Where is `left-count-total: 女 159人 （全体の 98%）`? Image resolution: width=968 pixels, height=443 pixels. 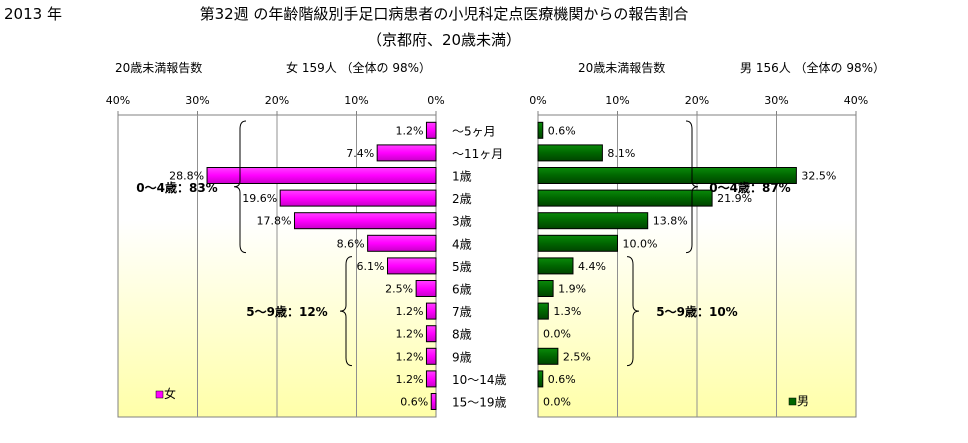
left-count-total: 女 159人 （全体の 98%） is located at coordinates (358, 67).